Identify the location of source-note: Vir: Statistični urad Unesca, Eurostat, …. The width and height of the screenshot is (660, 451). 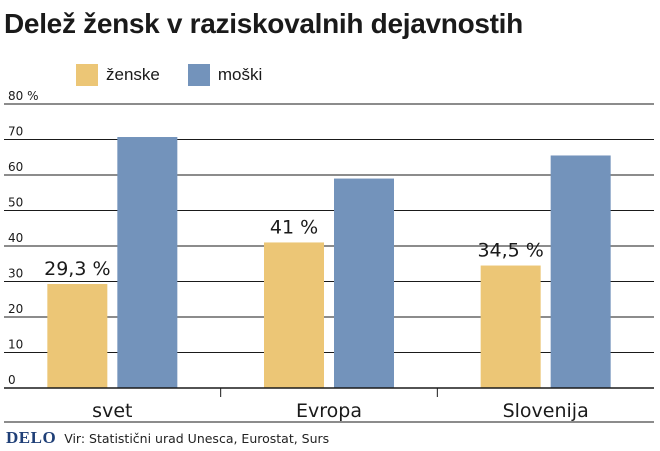
(197, 438).